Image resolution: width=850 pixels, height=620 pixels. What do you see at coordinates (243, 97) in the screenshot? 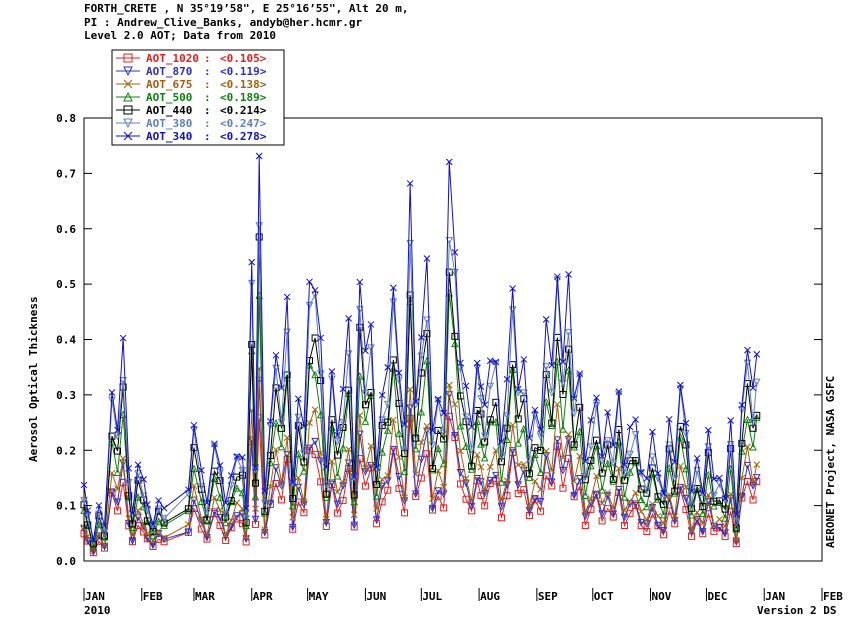
I see `legend-mean: <0.189>` at bounding box center [243, 97].